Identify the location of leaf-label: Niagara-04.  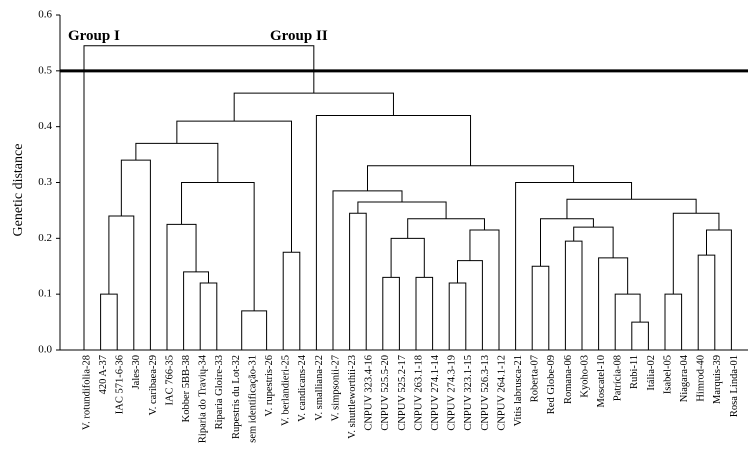
(684, 378).